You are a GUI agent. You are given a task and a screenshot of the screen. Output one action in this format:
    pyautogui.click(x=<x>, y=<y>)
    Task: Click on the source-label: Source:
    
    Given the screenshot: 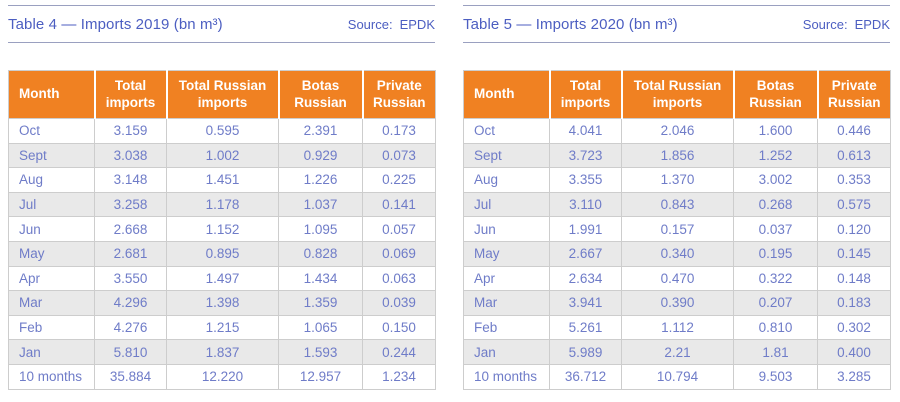 What is the action you would take?
    pyautogui.click(x=825, y=24)
    